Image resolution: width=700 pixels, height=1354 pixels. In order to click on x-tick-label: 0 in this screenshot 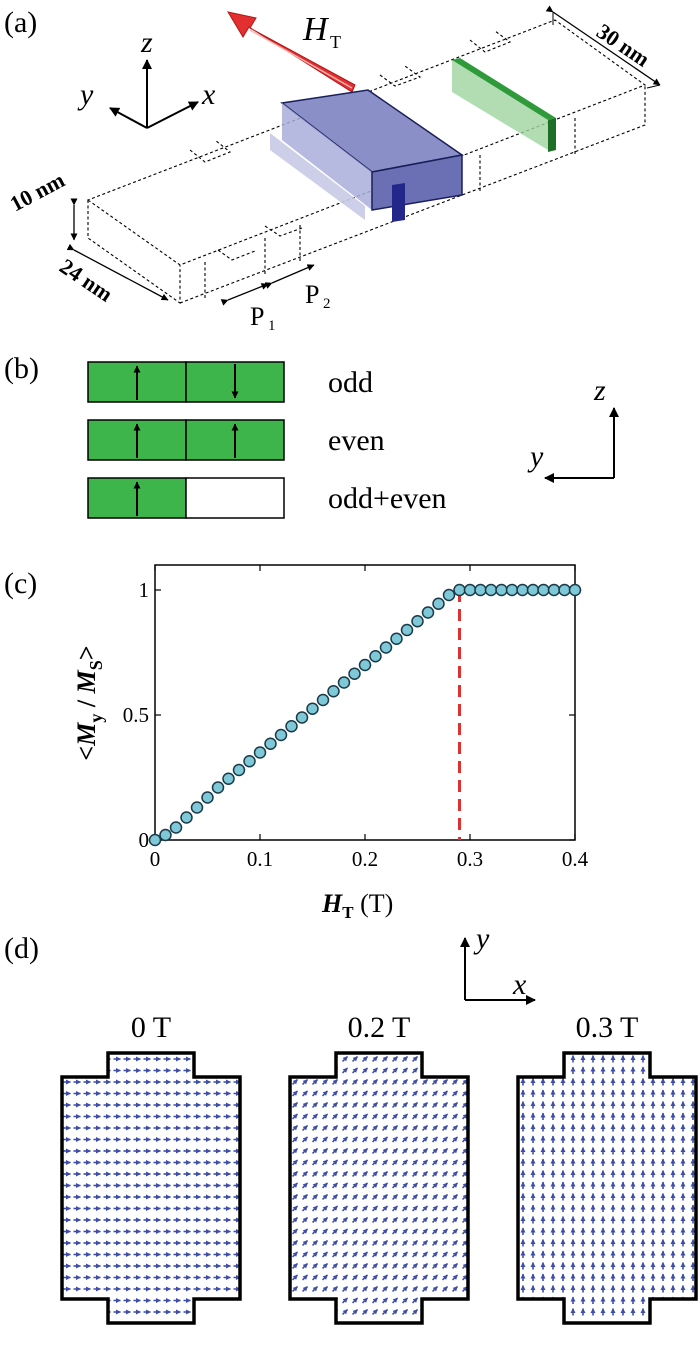, I will do `click(155, 859)`.